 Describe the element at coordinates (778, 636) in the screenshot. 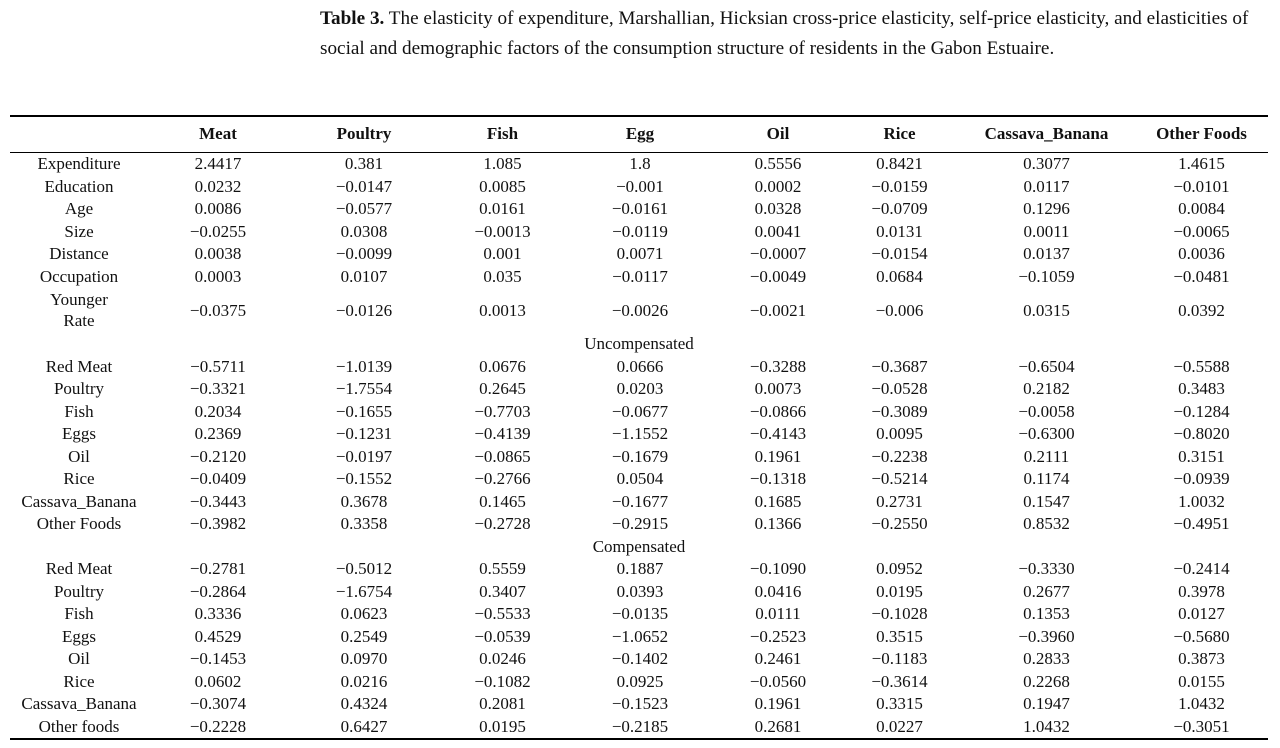

I see `table-cell: −0.2523` at that location.